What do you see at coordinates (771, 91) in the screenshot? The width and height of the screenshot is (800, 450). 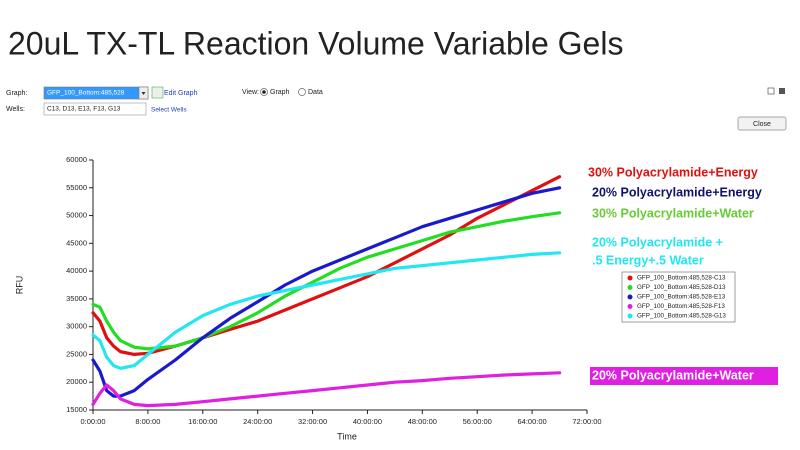 I see `print-icon` at bounding box center [771, 91].